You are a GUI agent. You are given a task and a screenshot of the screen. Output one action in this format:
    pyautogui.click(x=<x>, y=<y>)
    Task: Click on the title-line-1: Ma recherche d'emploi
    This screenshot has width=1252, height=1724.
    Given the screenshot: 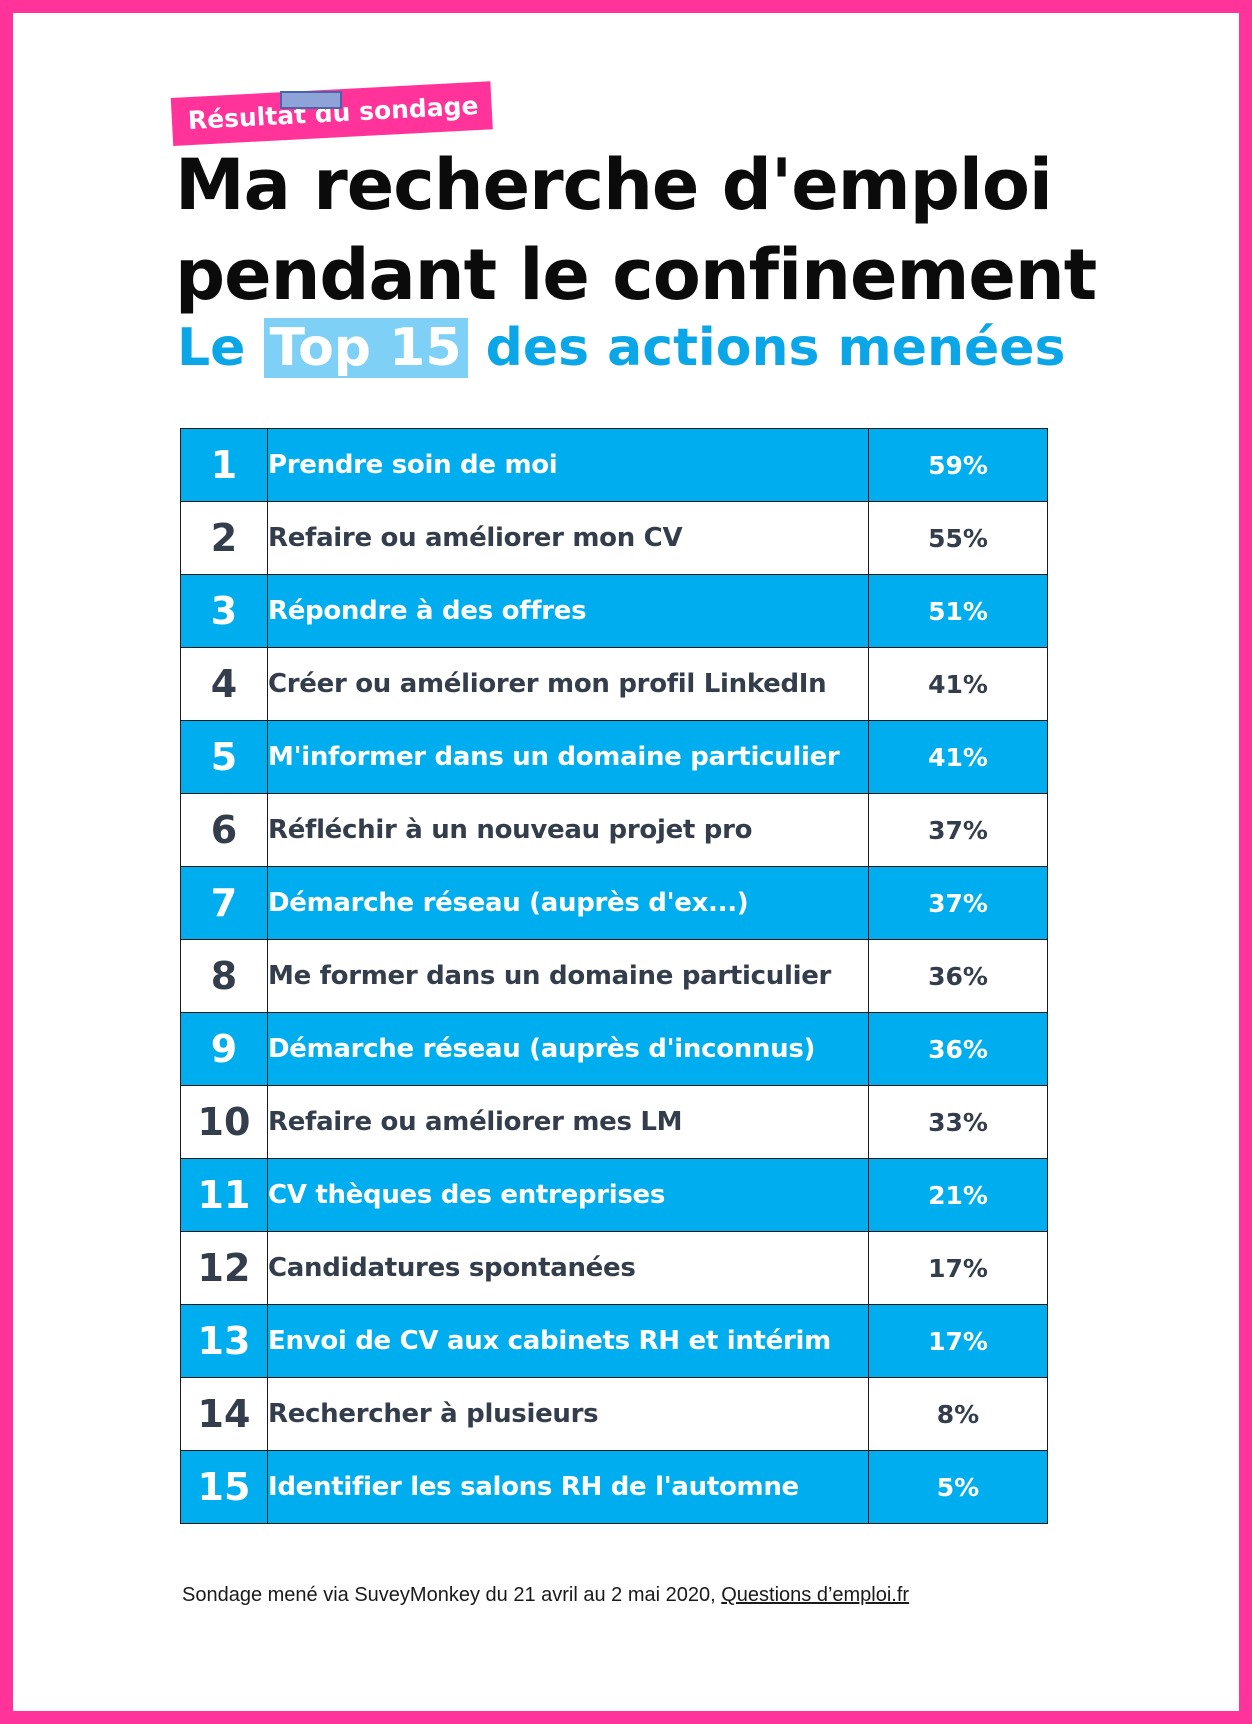 What is the action you would take?
    pyautogui.click(x=614, y=185)
    